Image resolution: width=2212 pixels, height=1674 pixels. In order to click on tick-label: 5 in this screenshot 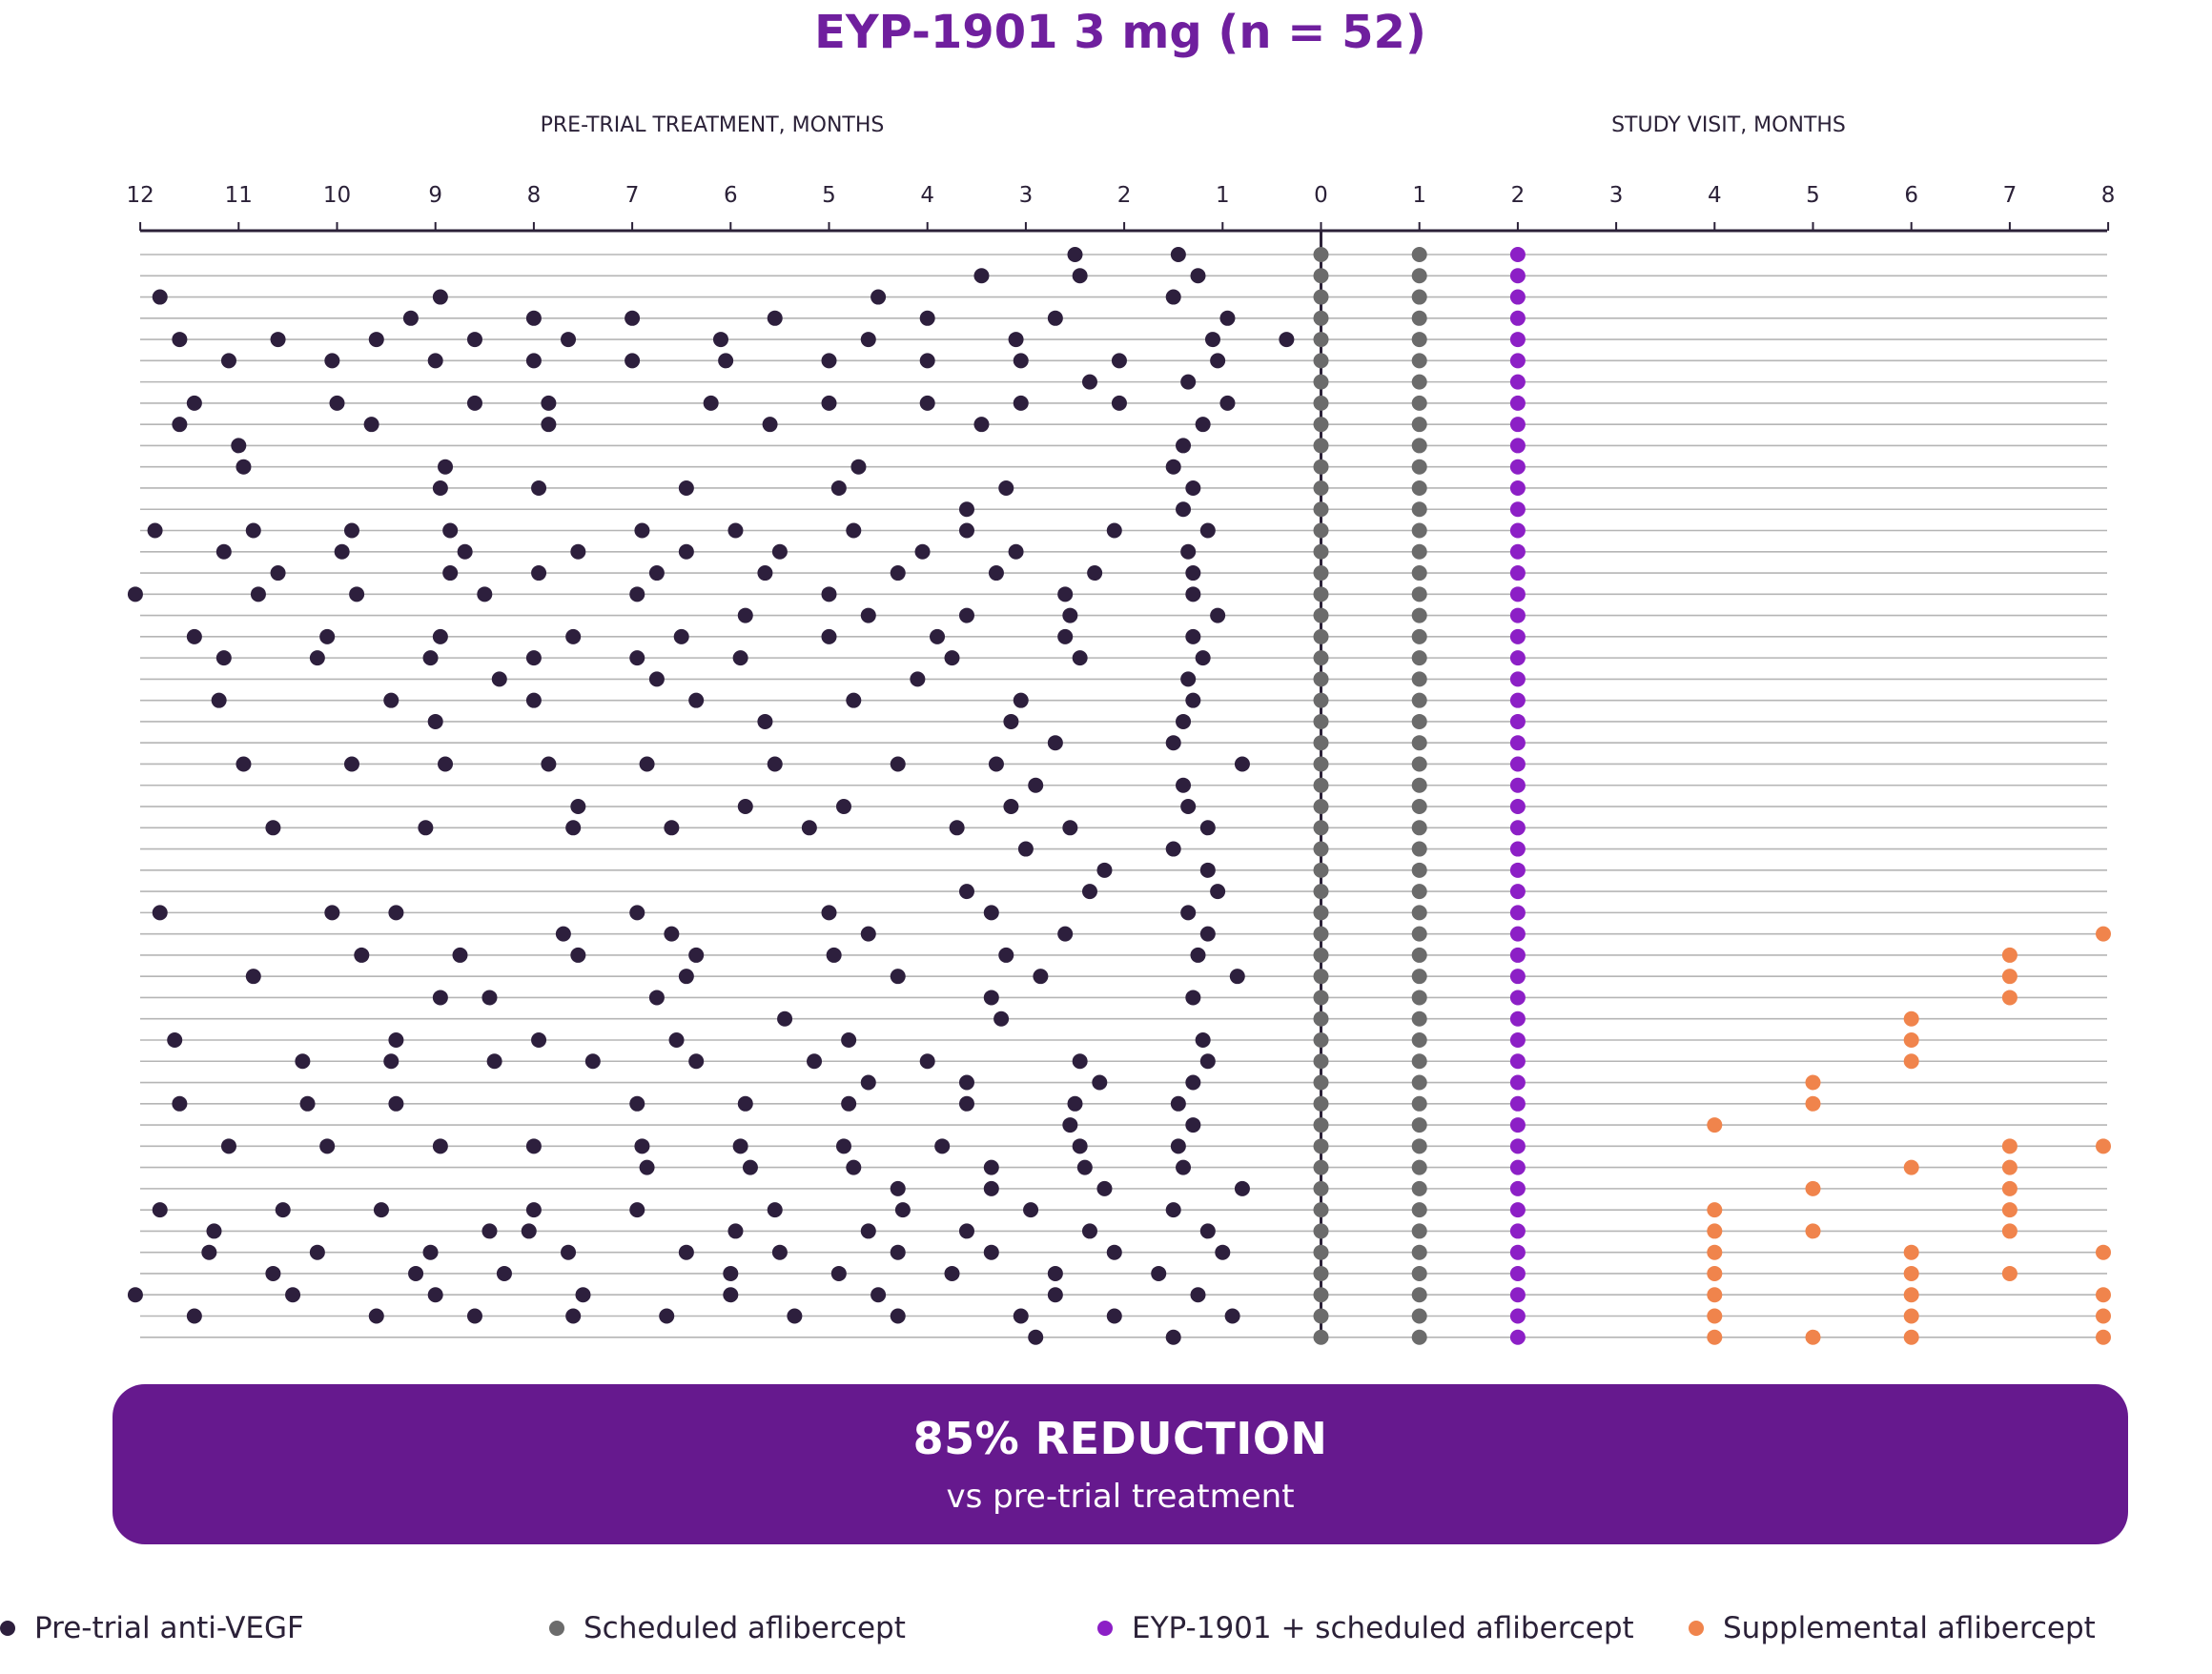, I will do `click(829, 195)`.